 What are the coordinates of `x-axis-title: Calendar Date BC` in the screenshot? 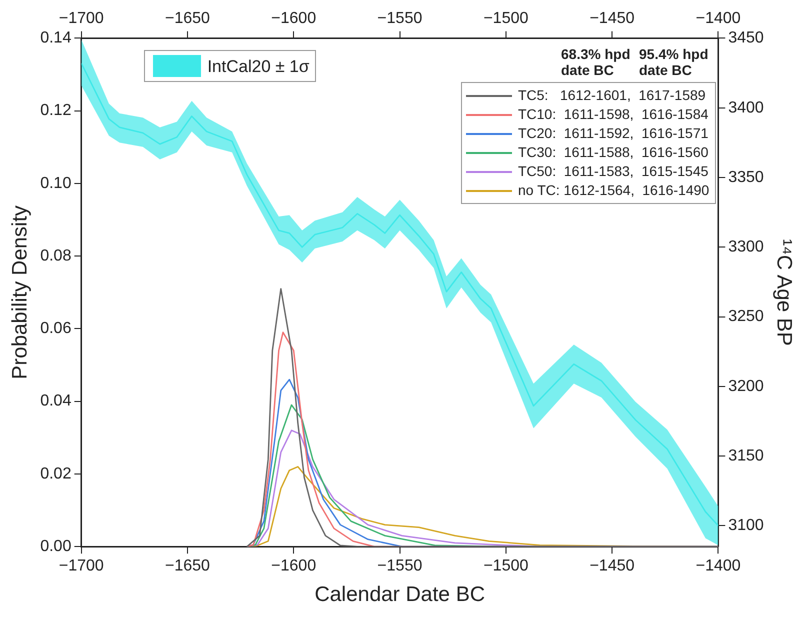 It's located at (399, 594).